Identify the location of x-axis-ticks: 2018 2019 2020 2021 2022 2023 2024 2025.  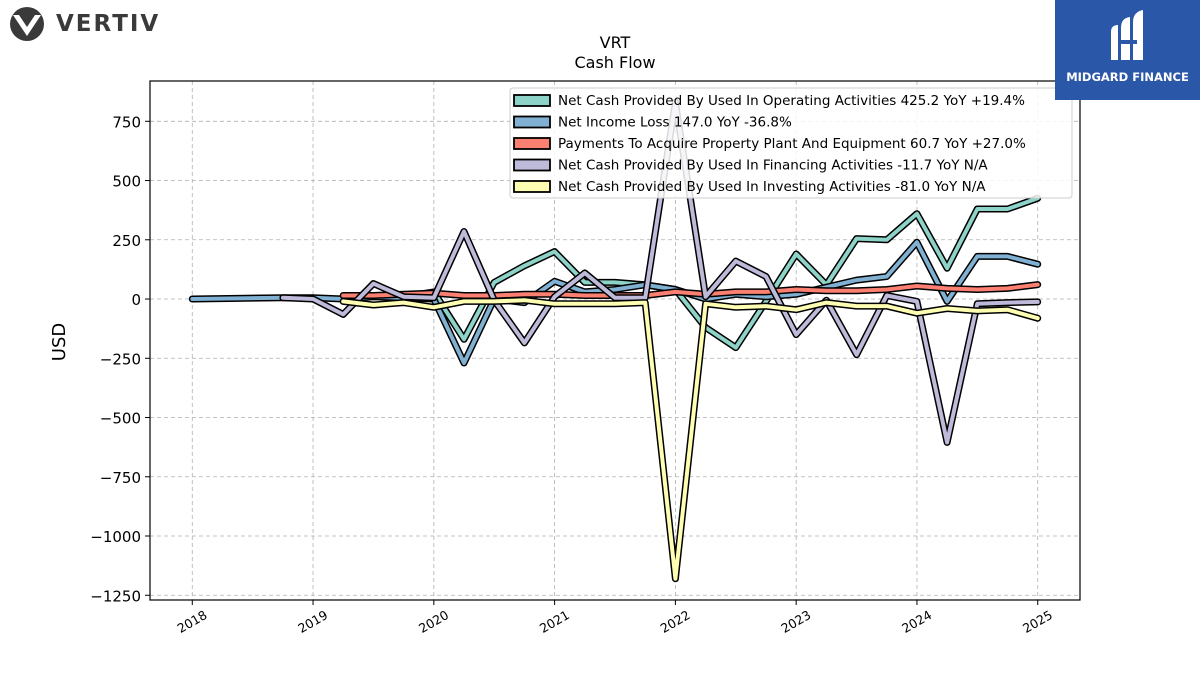
(614, 618).